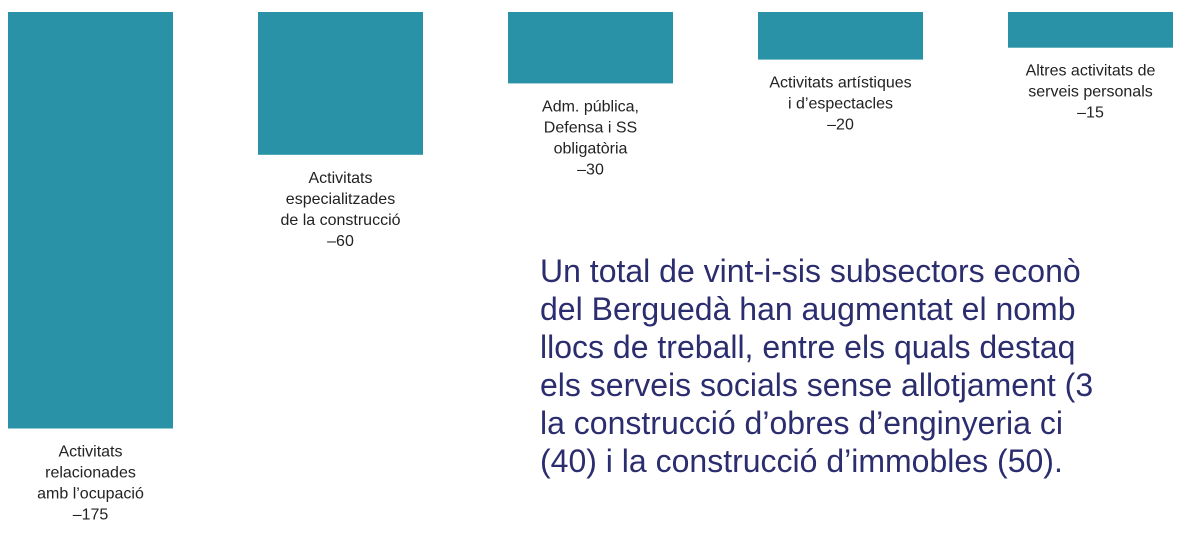 The width and height of the screenshot is (1177, 536). I want to click on category-label: Altres activitats de, so click(1091, 71).